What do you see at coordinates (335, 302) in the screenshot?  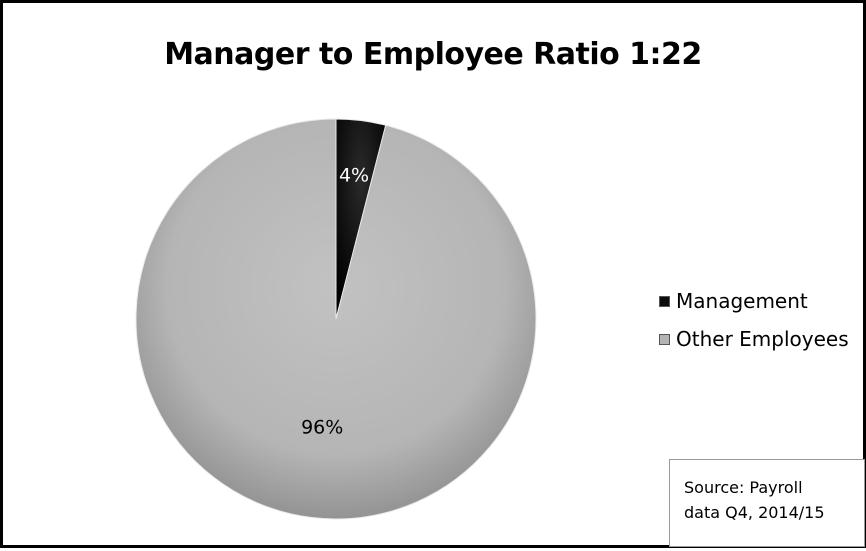 I see `pie-data-labels: 4% 96%` at bounding box center [335, 302].